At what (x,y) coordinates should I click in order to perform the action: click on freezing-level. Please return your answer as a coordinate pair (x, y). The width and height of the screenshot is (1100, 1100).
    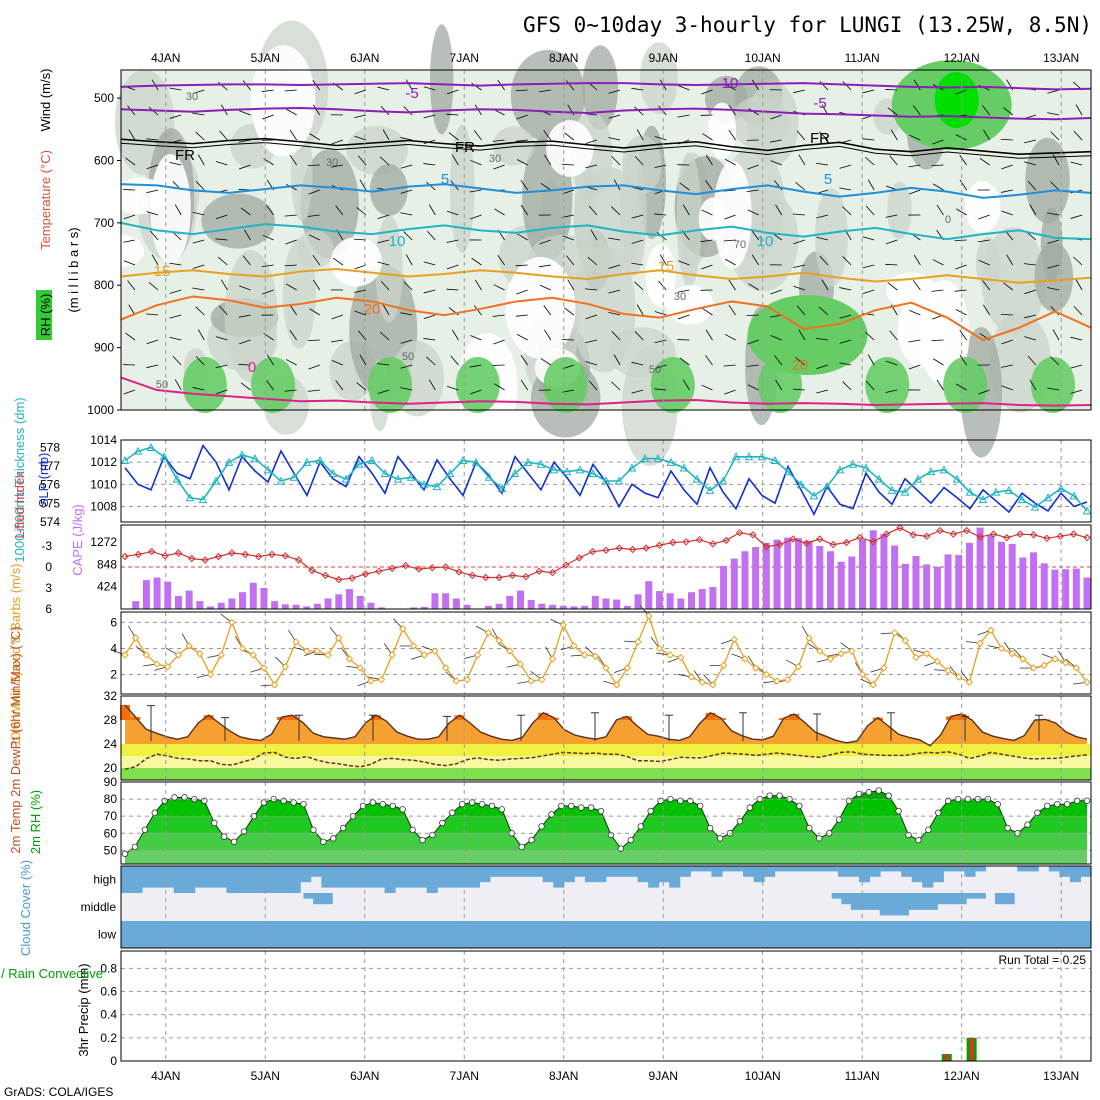
    Looking at the image, I should click on (606, 150).